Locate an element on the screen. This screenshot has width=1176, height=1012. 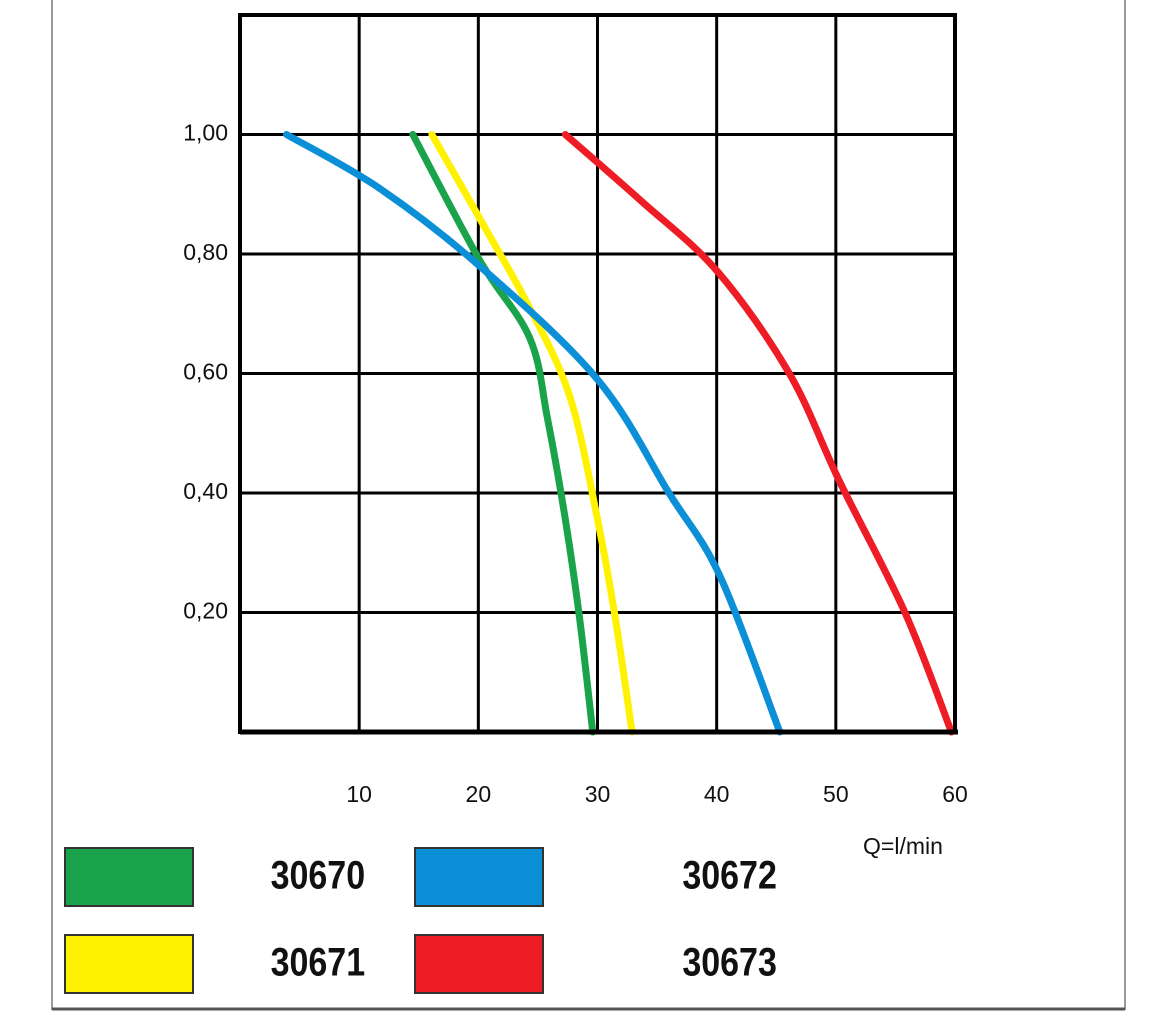
legend-label: 30671 is located at coordinates (318, 961).